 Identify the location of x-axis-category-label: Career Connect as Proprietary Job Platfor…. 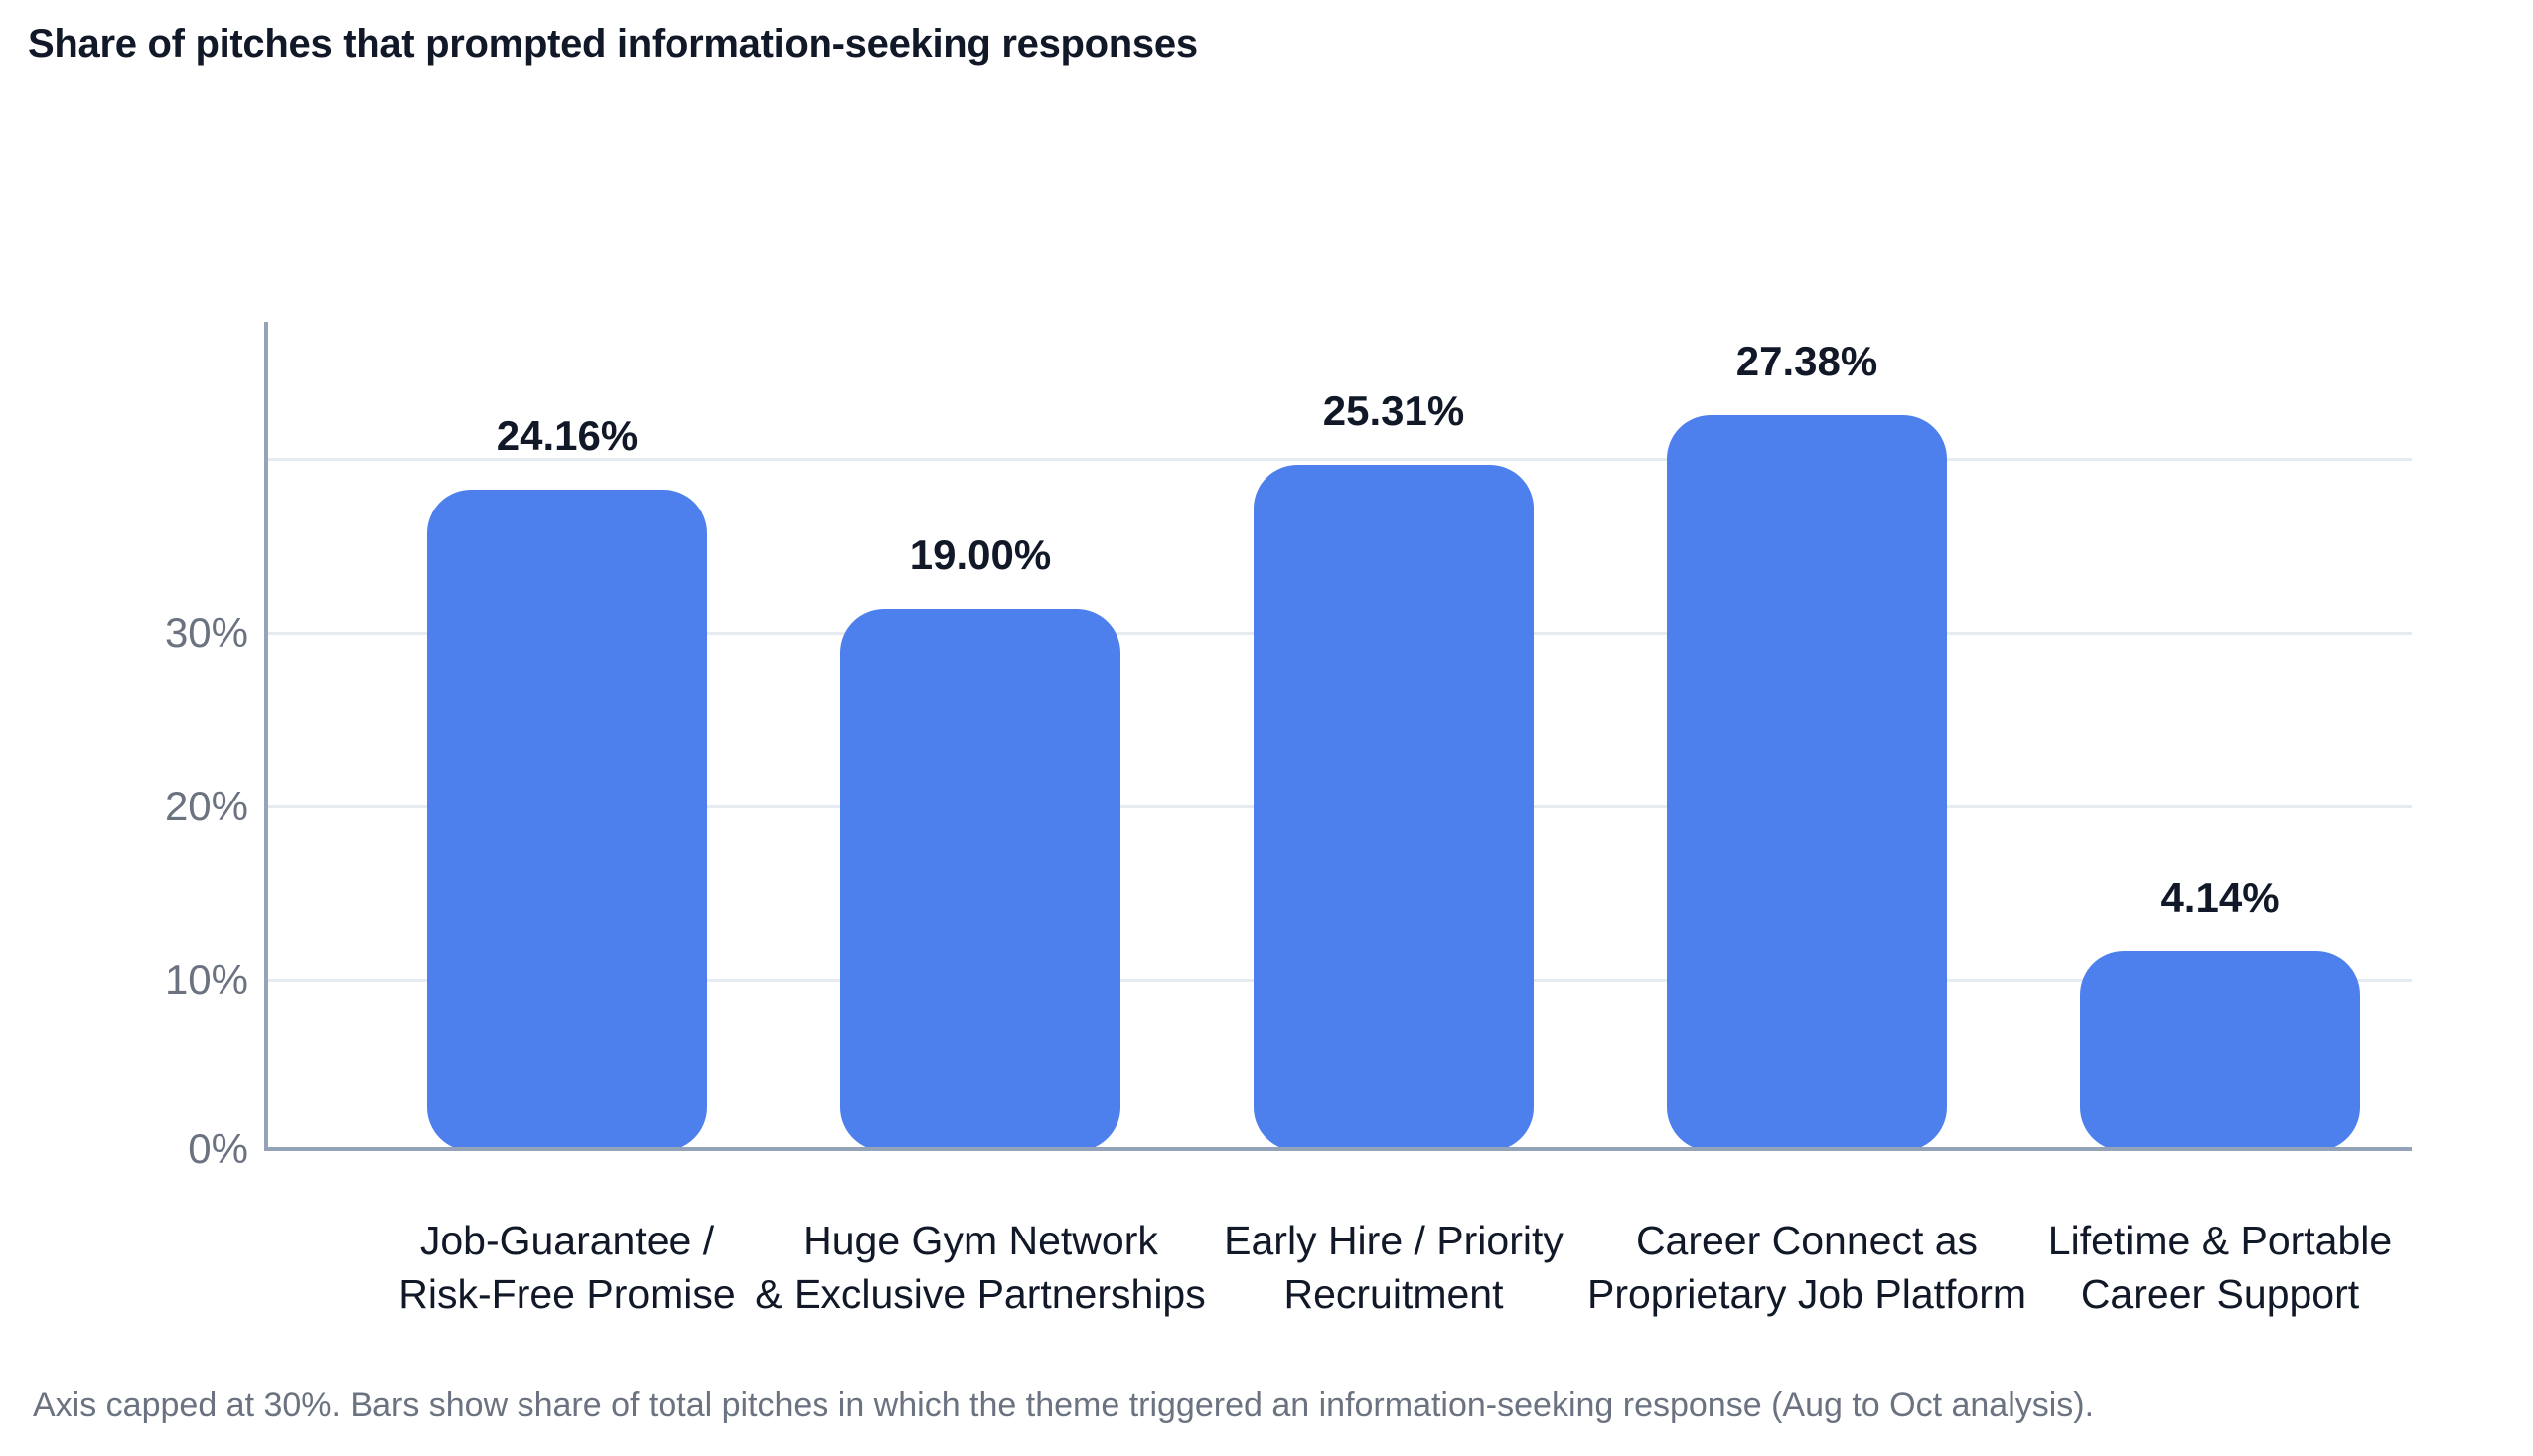
(1806, 1267).